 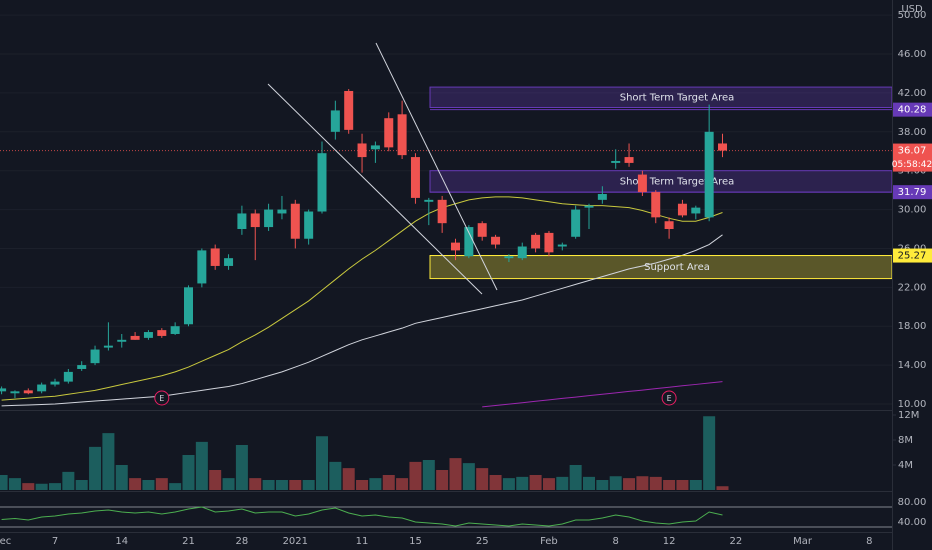 What do you see at coordinates (55, 541) in the screenshot?
I see `x-tick-label: 7` at bounding box center [55, 541].